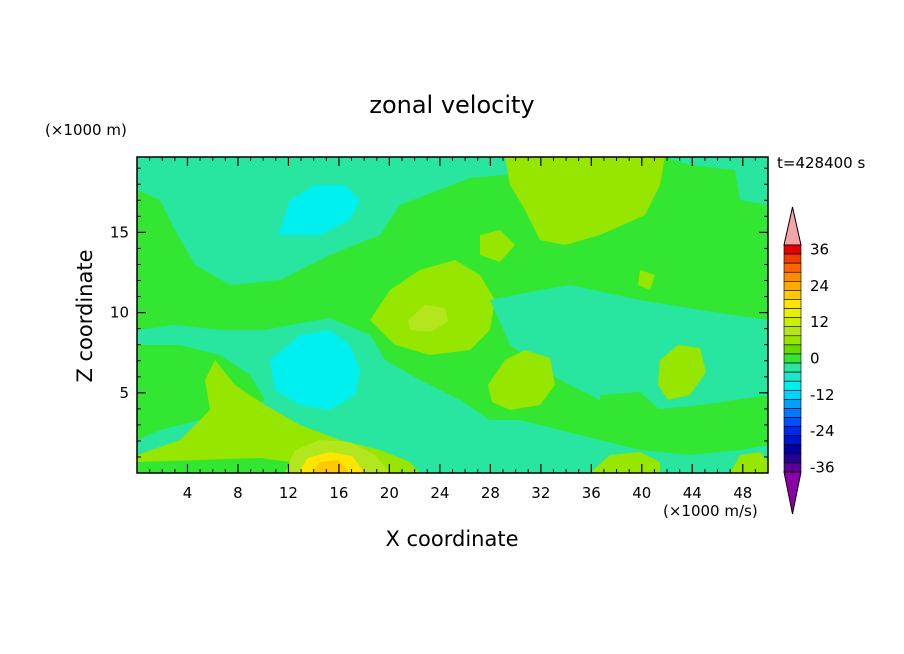 The width and height of the screenshot is (904, 654). Describe the element at coordinates (188, 493) in the screenshot. I see `x-tick-label: 4` at that location.